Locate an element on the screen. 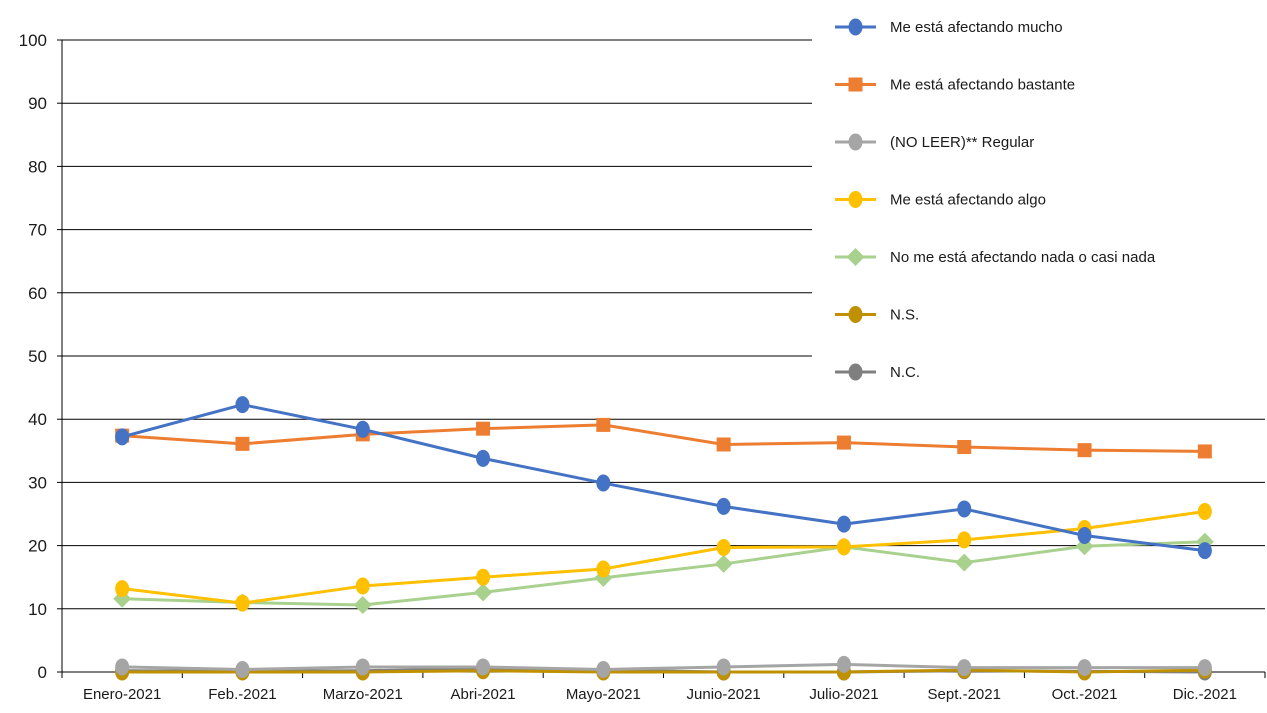 The image size is (1267, 713). y-tick-label: 0 is located at coordinates (42, 672).